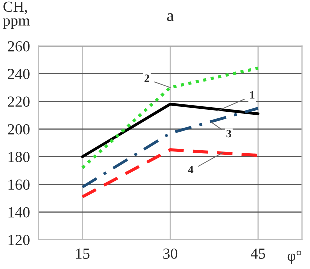 The width and height of the screenshot is (310, 269). Describe the element at coordinates (83, 254) in the screenshot. I see `x-tick-label: 15` at that location.